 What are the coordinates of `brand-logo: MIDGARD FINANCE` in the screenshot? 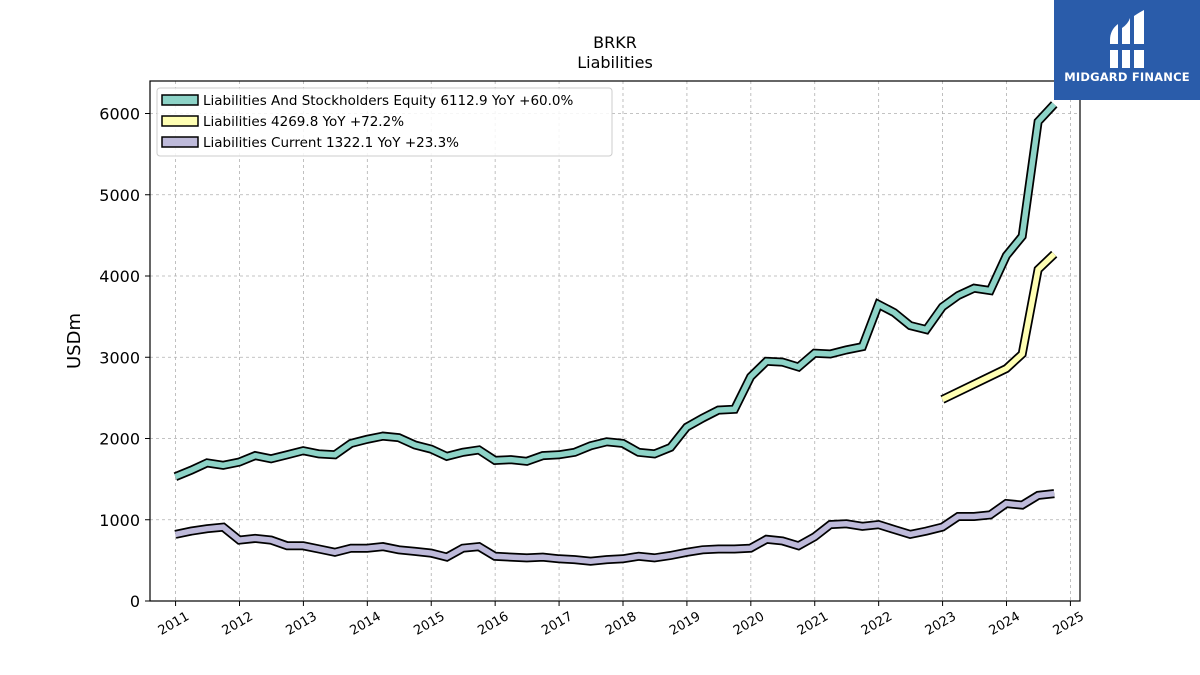 It's located at (1127, 50).